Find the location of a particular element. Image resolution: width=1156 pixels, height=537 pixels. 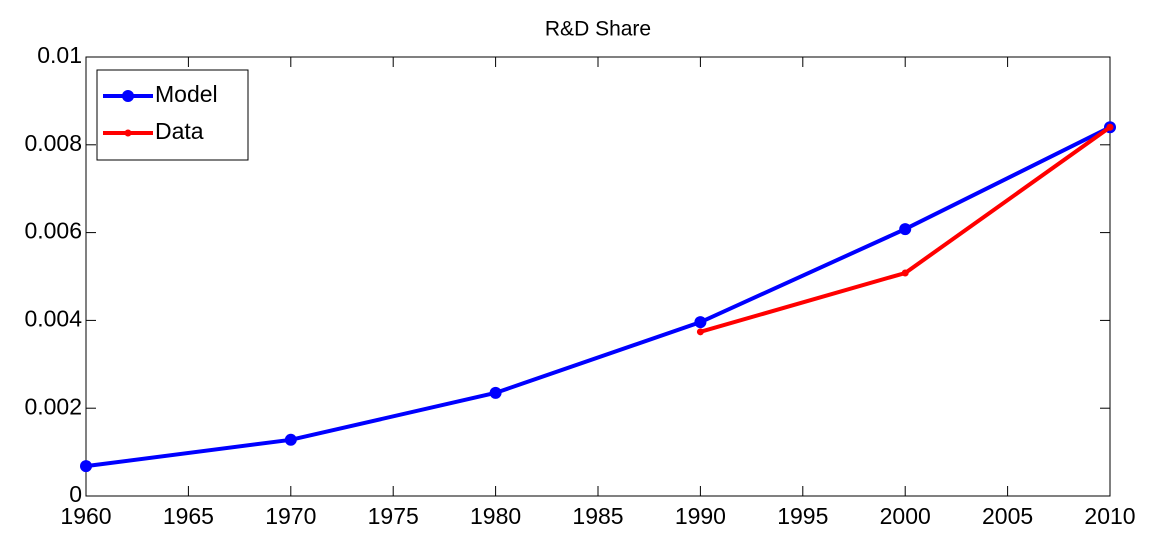

x-tick-label: 1970 is located at coordinates (290, 516).